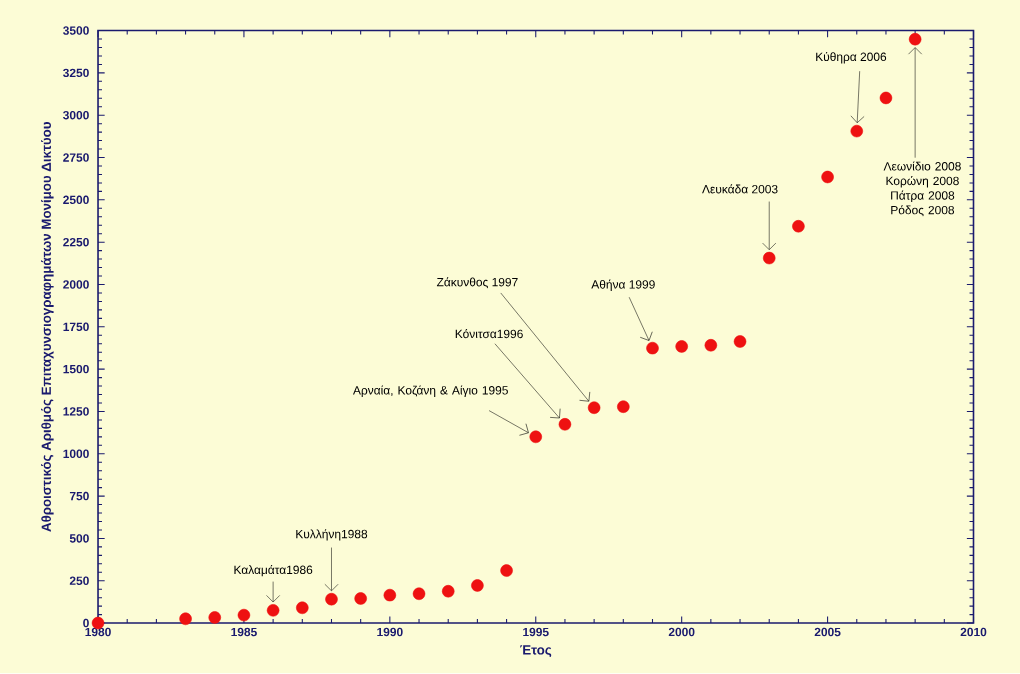 This screenshot has height=674, width=1020. Describe the element at coordinates (332, 535) in the screenshot. I see `annotation: Κυλλήνη1988` at that location.